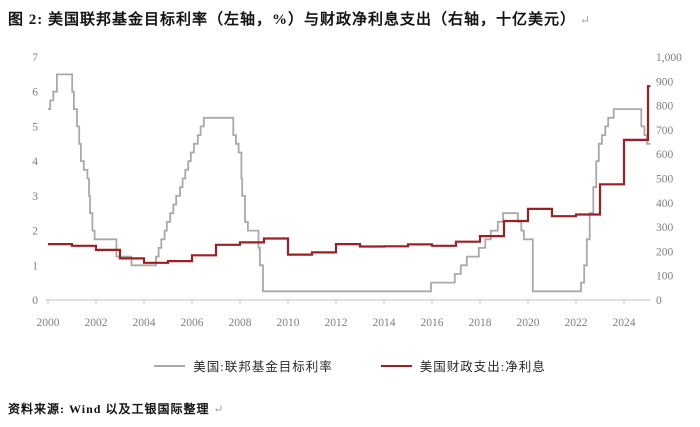  Describe the element at coordinates (350, 365) in the screenshot. I see `chart-legend: 美国:联邦基金目标利率 美国财政支出:净利息` at that location.